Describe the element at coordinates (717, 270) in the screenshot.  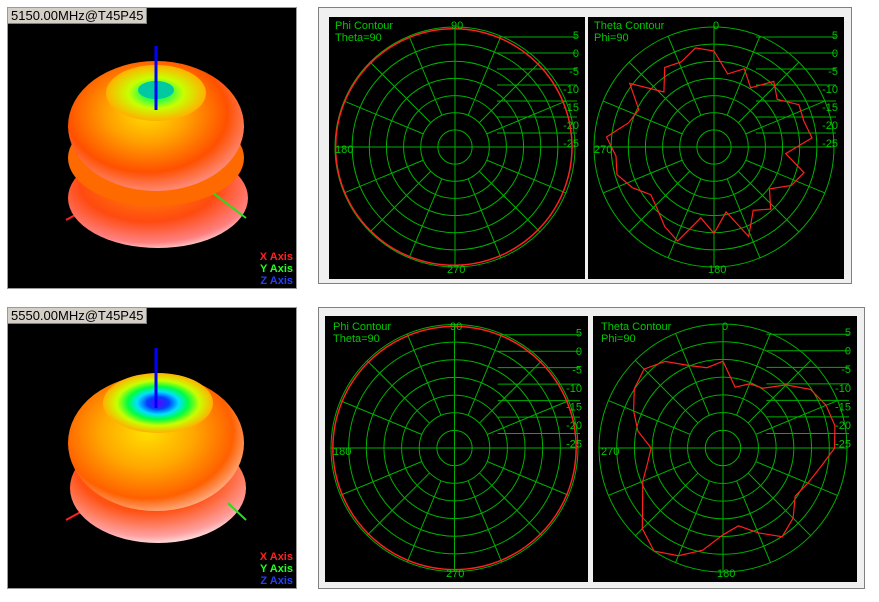
I see `angle-label-bottom: 180` at that location.